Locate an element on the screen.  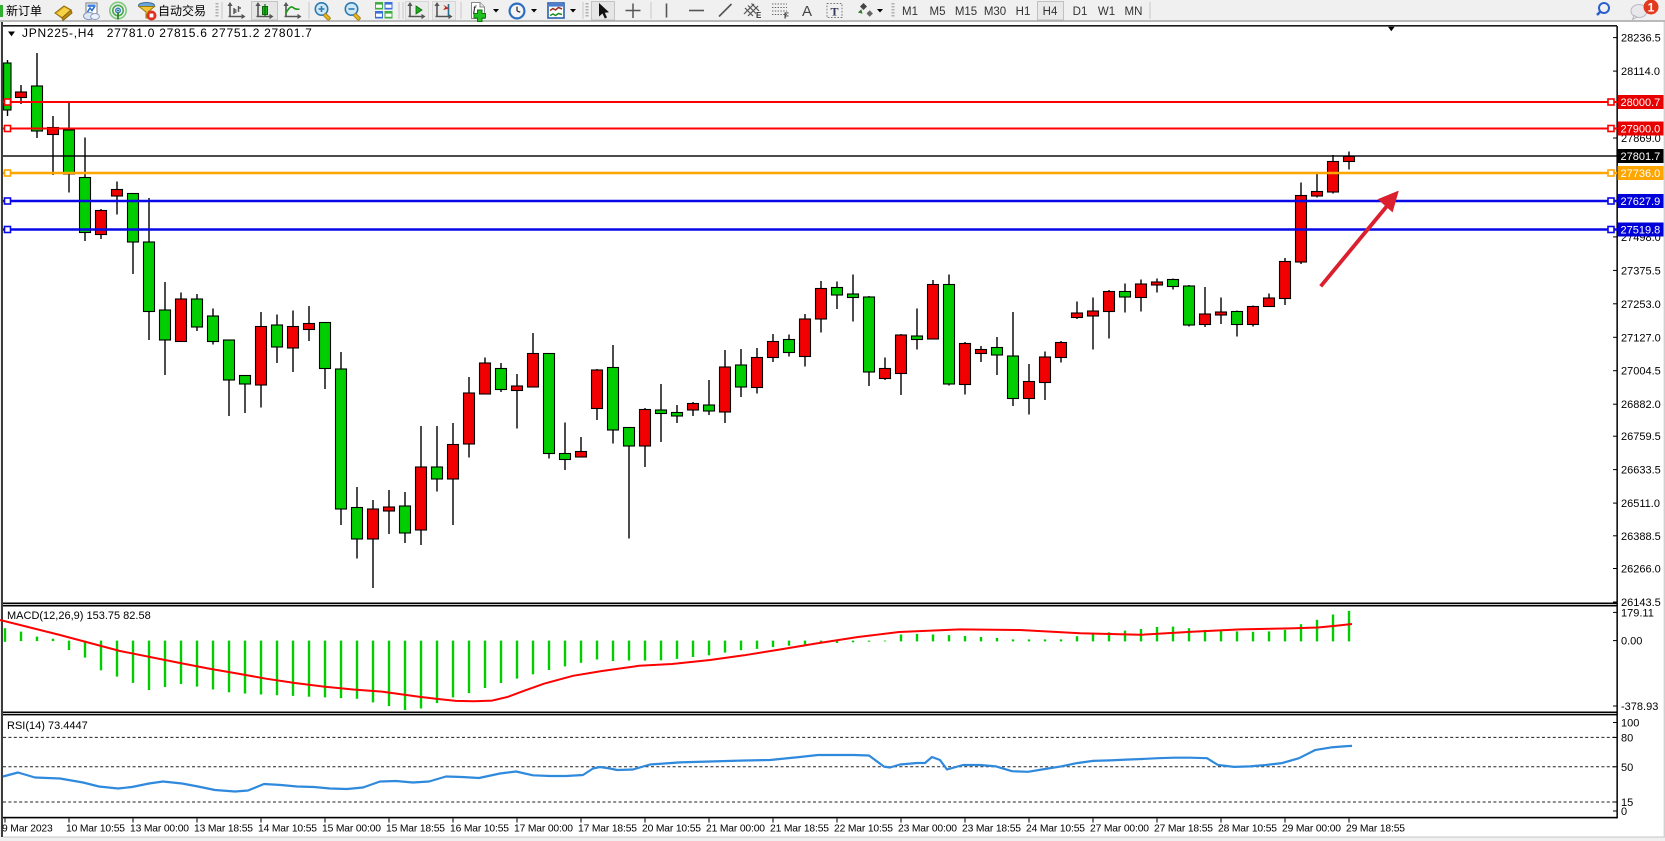
svg-text: 21 Mar 18:55 is located at coordinates (799, 829).